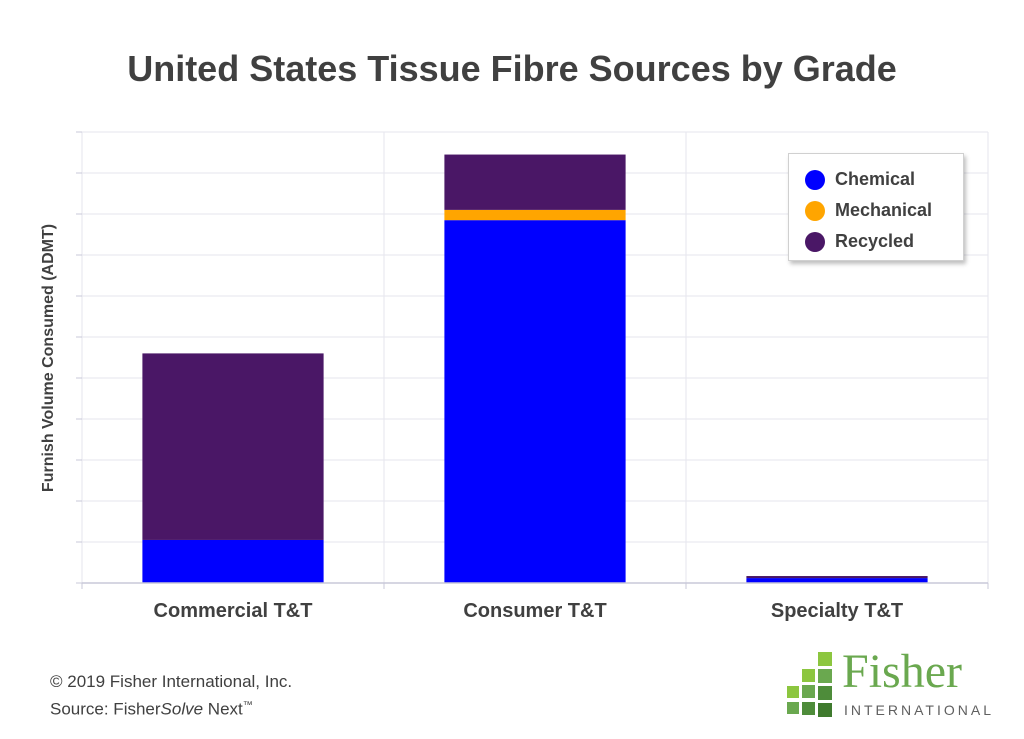  I want to click on source-prefix: Source: Fisher, so click(105, 709).